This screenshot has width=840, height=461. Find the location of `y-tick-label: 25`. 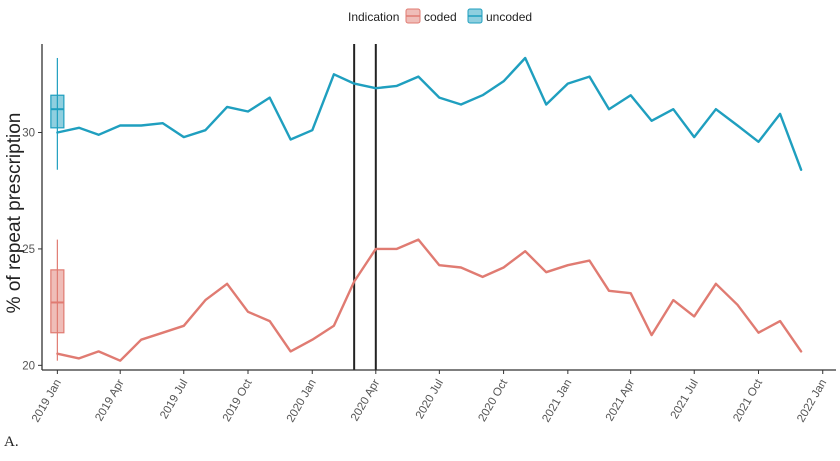

y-tick-label: 25 is located at coordinates (28, 250).